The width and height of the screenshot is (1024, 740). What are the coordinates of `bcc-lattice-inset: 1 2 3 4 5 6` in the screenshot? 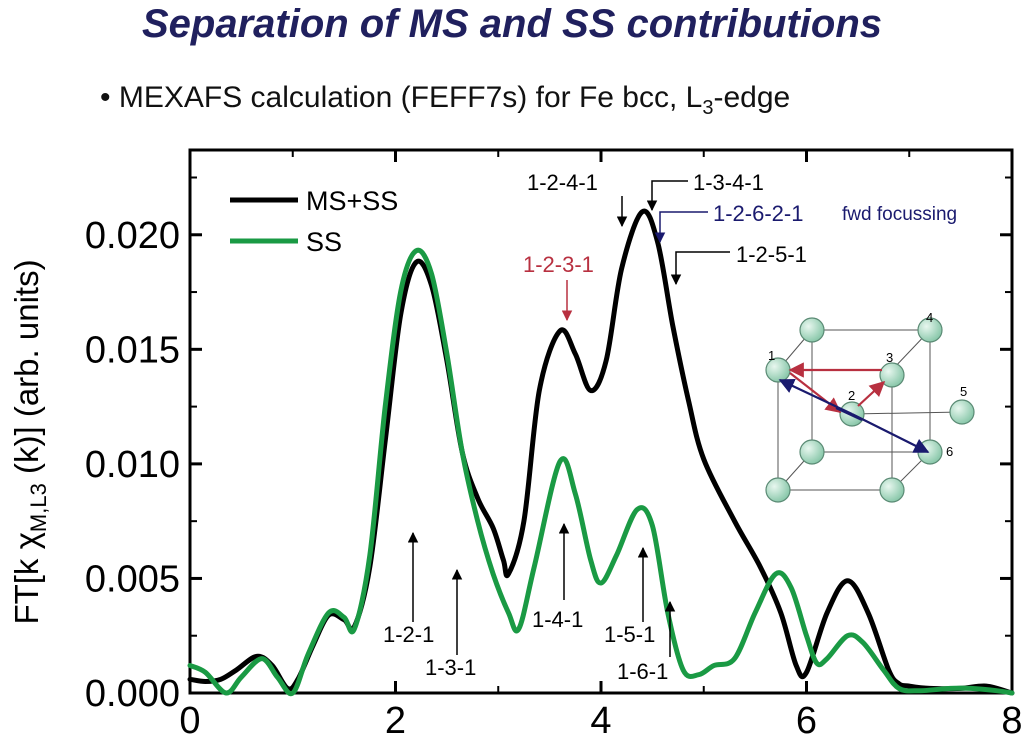 It's located at (870, 406).